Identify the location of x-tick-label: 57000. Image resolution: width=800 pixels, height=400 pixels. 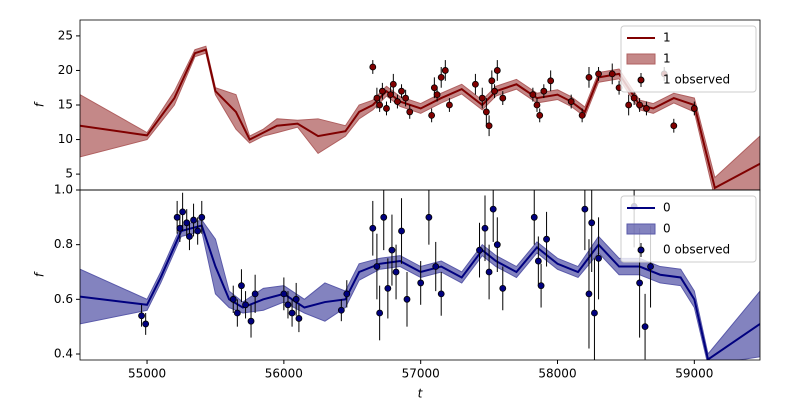
(421, 374).